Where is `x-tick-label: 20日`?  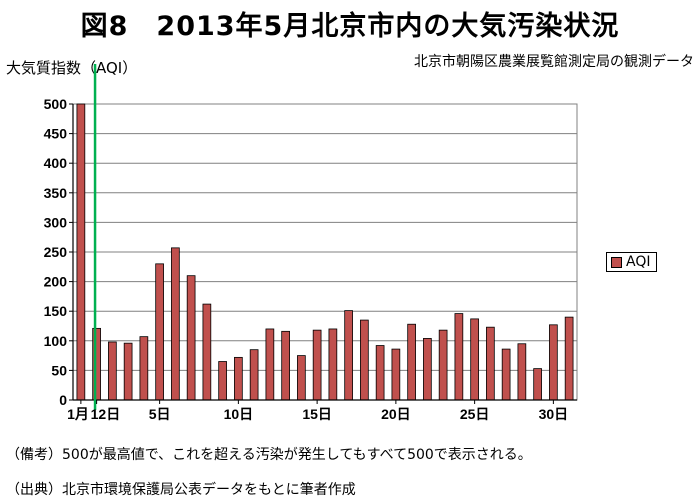
x-tick-label: 20日 is located at coordinates (396, 414).